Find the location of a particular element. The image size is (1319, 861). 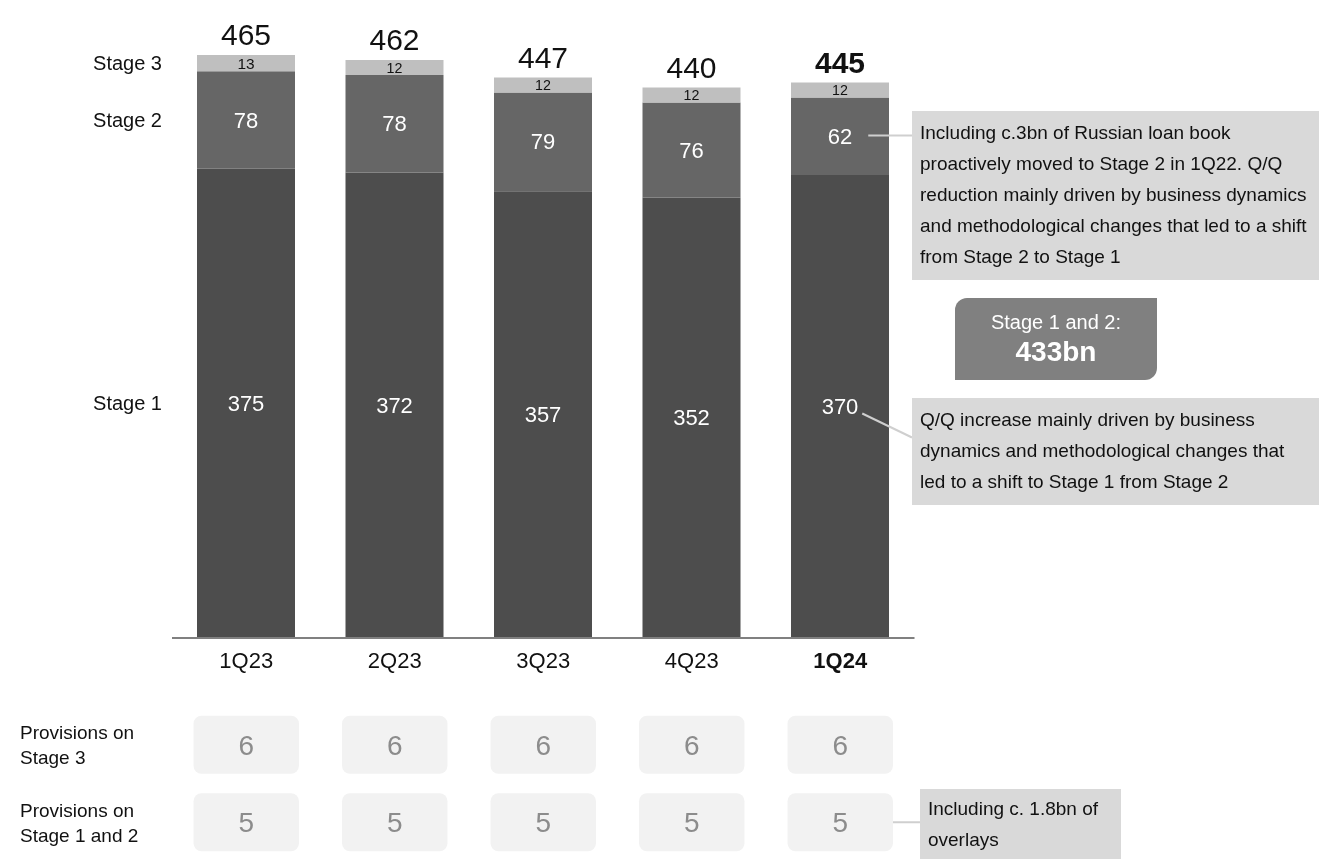

text: Q/Q increase mainly driven by business dynamics and methodological changes that led to a shift to Stage 1 from Stage 2 is located at coordinates (1102, 450).